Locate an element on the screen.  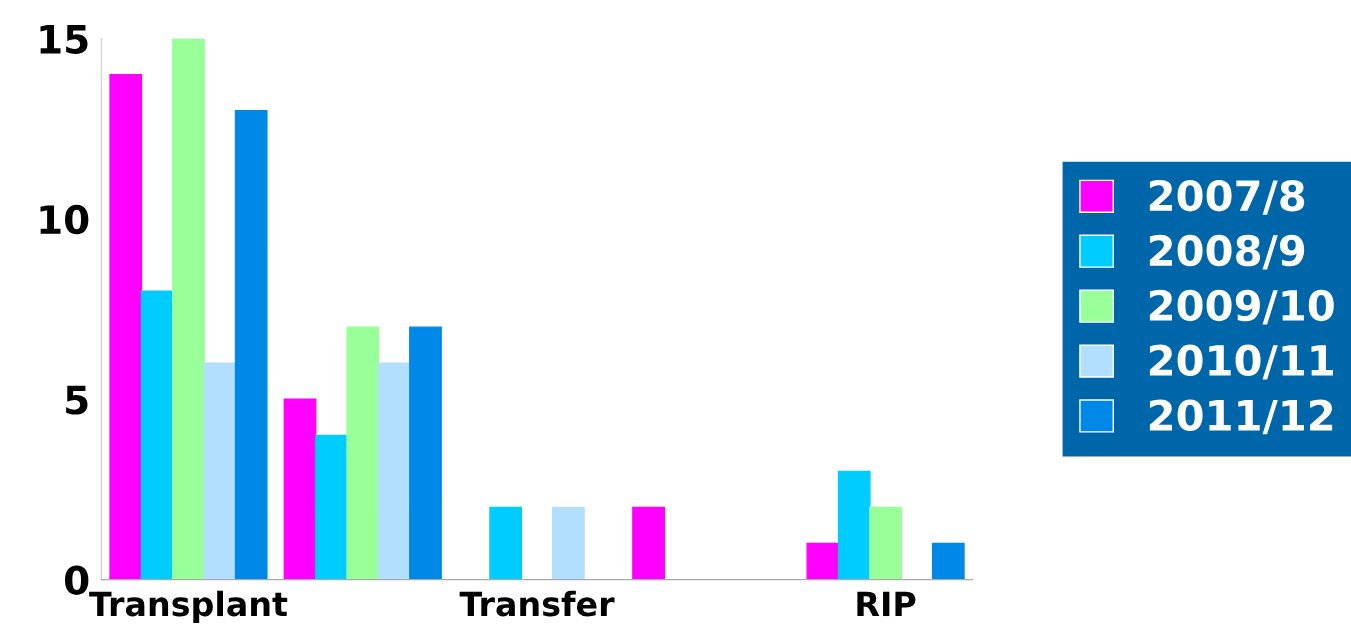
y-tick-label: 10 is located at coordinates (64, 219).